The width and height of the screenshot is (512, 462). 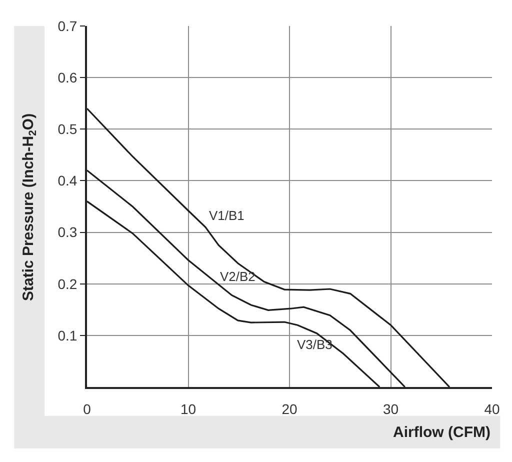 What do you see at coordinates (492, 408) in the screenshot?
I see `x-tick-label: 40` at bounding box center [492, 408].